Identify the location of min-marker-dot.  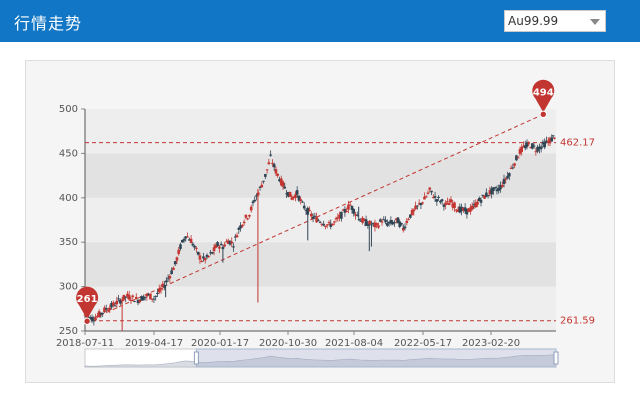
(87, 321).